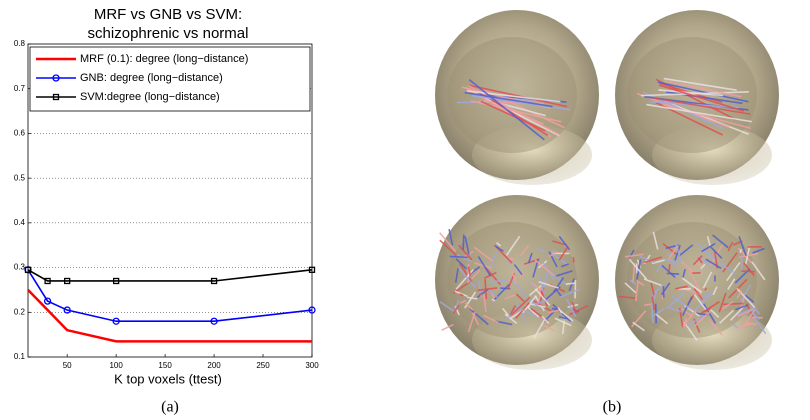  What do you see at coordinates (214, 365) in the screenshot?
I see `x-tick-label: 200` at bounding box center [214, 365].